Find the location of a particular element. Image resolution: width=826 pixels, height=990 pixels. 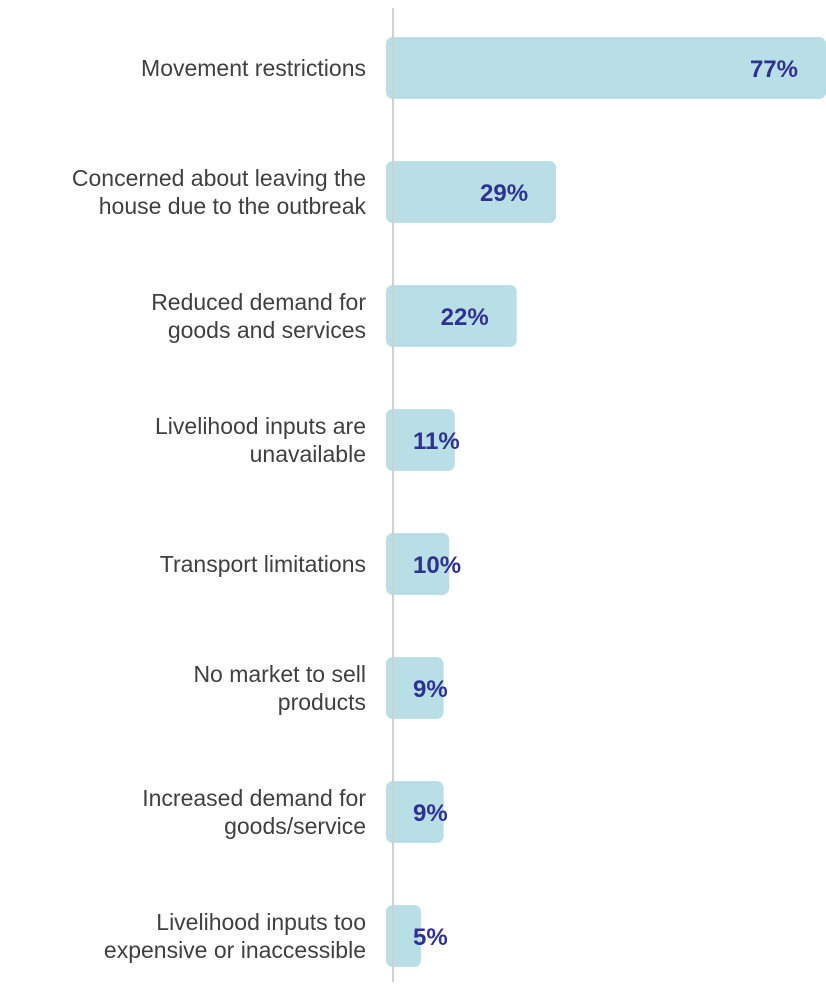

category-label: Increased demand for goods/service is located at coordinates (254, 812).